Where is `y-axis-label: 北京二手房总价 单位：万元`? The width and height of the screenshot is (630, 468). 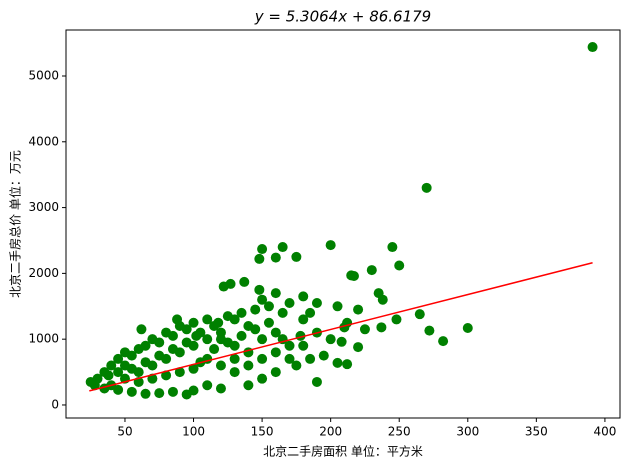
y-axis-label: 北京二手房总价 单位：万元 is located at coordinates (15, 224).